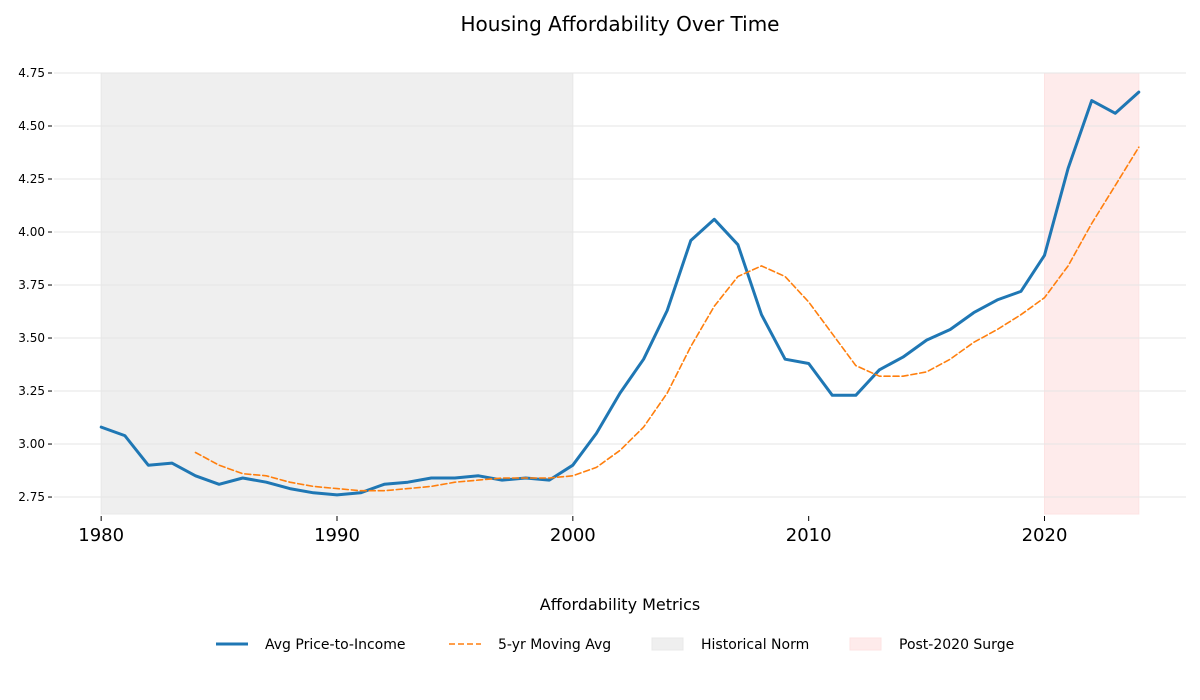 This screenshot has width=1200, height=700. I want to click on legend-item-post-2020-surge: Post-2020 Surge, so click(931, 645).